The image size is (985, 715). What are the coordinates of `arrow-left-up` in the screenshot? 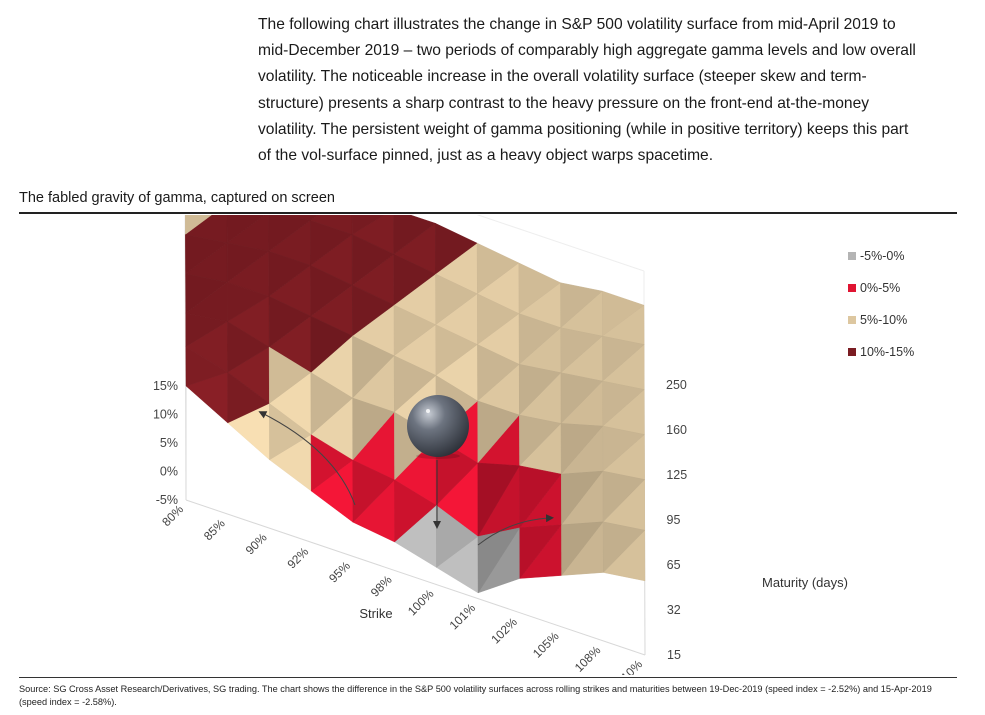 It's located at (307, 458).